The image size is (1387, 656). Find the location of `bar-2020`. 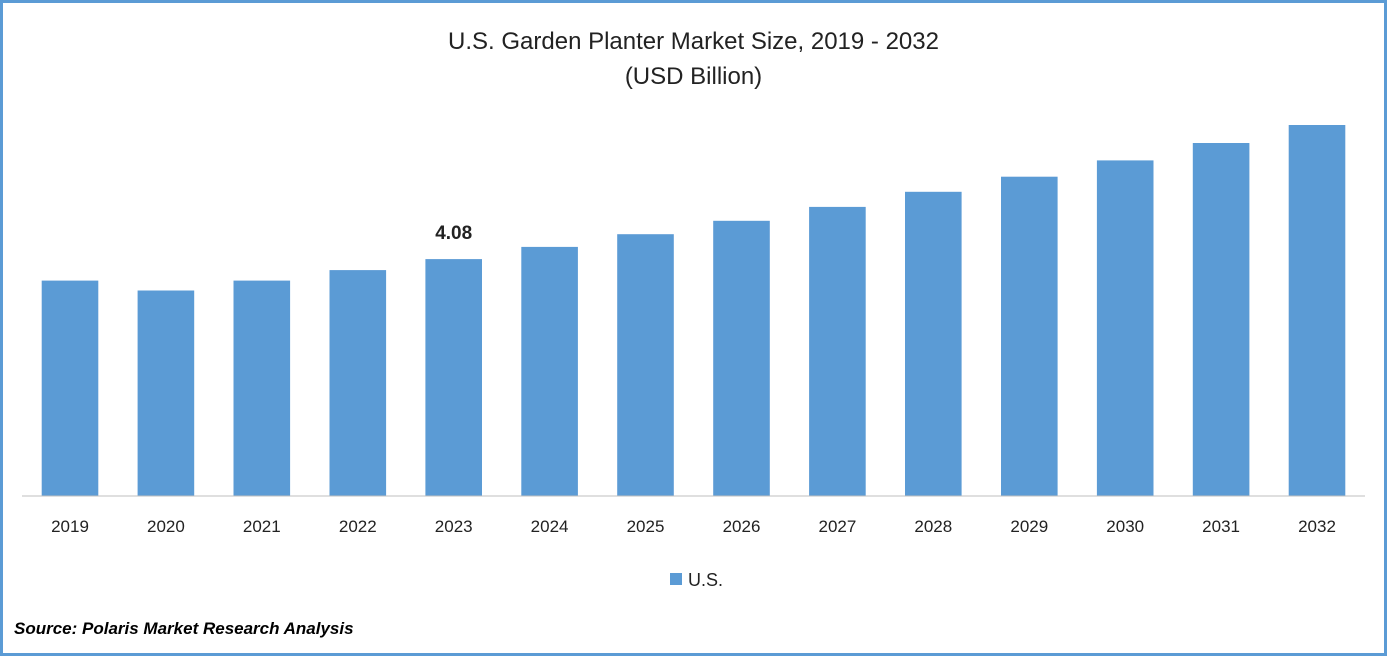

bar-2020 is located at coordinates (166, 393).